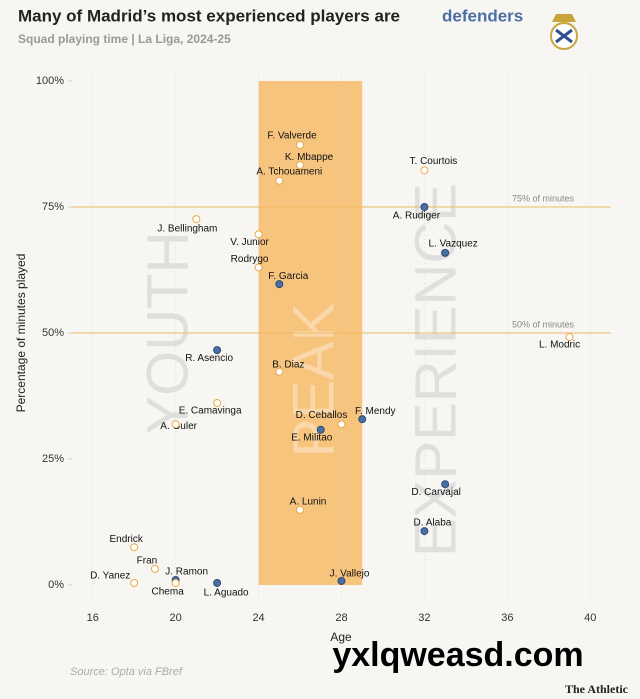 This screenshot has width=640, height=699. I want to click on x-tick-label: 28, so click(341, 618).